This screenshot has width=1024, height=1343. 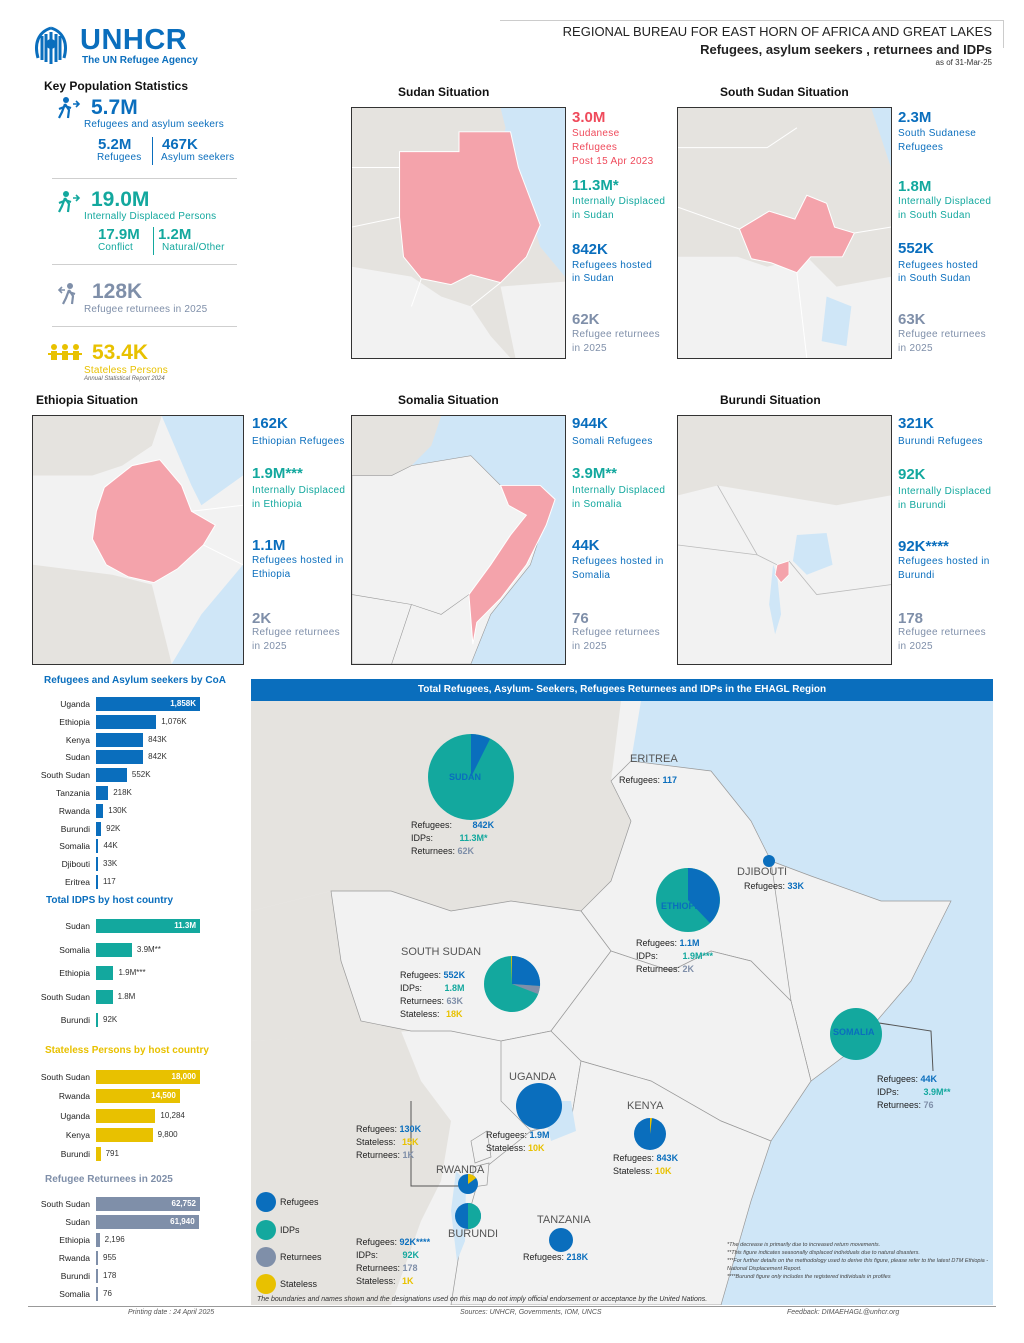 What do you see at coordinates (157, 739) in the screenshot?
I see `bar-value-label: 843K` at bounding box center [157, 739].